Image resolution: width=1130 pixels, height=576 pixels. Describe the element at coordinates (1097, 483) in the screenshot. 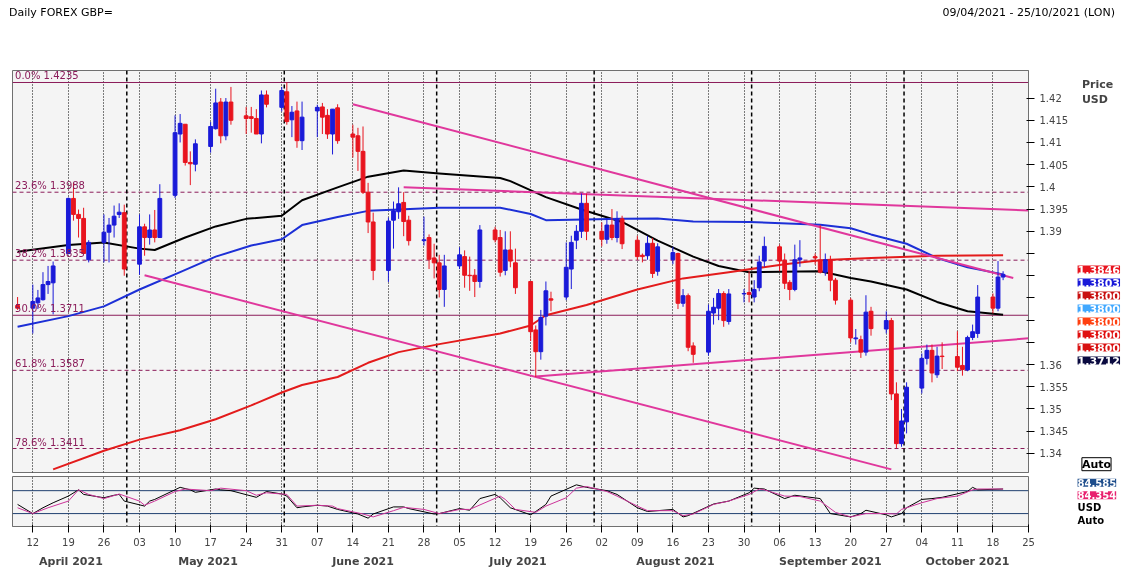

I see `text: 84.585` at that location.